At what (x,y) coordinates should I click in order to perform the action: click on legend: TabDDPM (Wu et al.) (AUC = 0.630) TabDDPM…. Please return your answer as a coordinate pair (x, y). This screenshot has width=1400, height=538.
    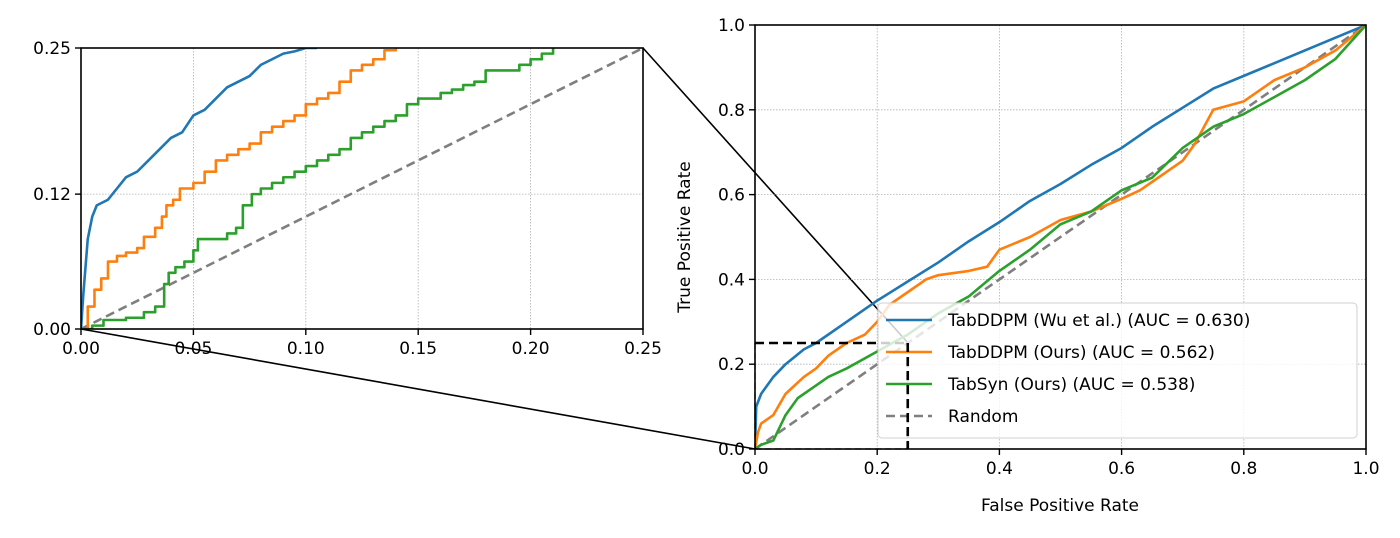
    Looking at the image, I should click on (1117, 375).